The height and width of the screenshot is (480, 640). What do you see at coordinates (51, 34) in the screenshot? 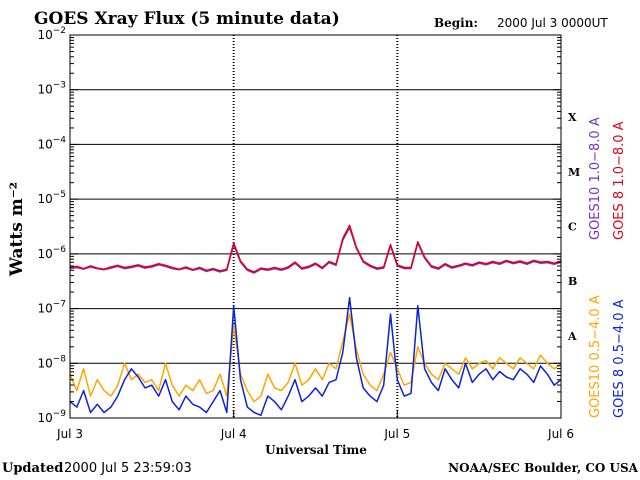
I see `y-tick-label: 10⁻²` at bounding box center [51, 34].